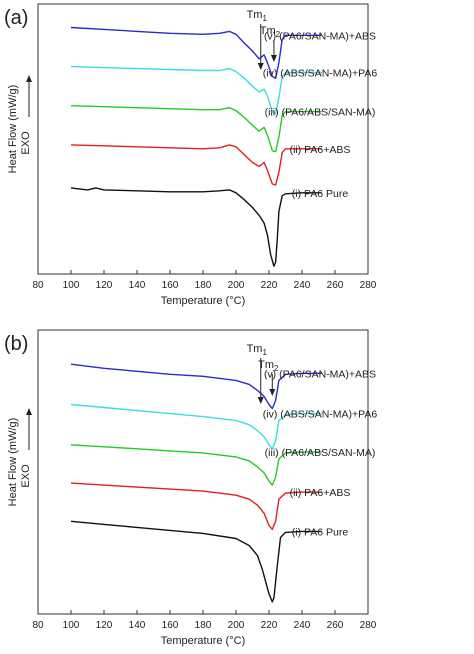 This screenshot has width=474, height=654. What do you see at coordinates (16, 18) in the screenshot?
I see `panel-label: (a)` at bounding box center [16, 18].